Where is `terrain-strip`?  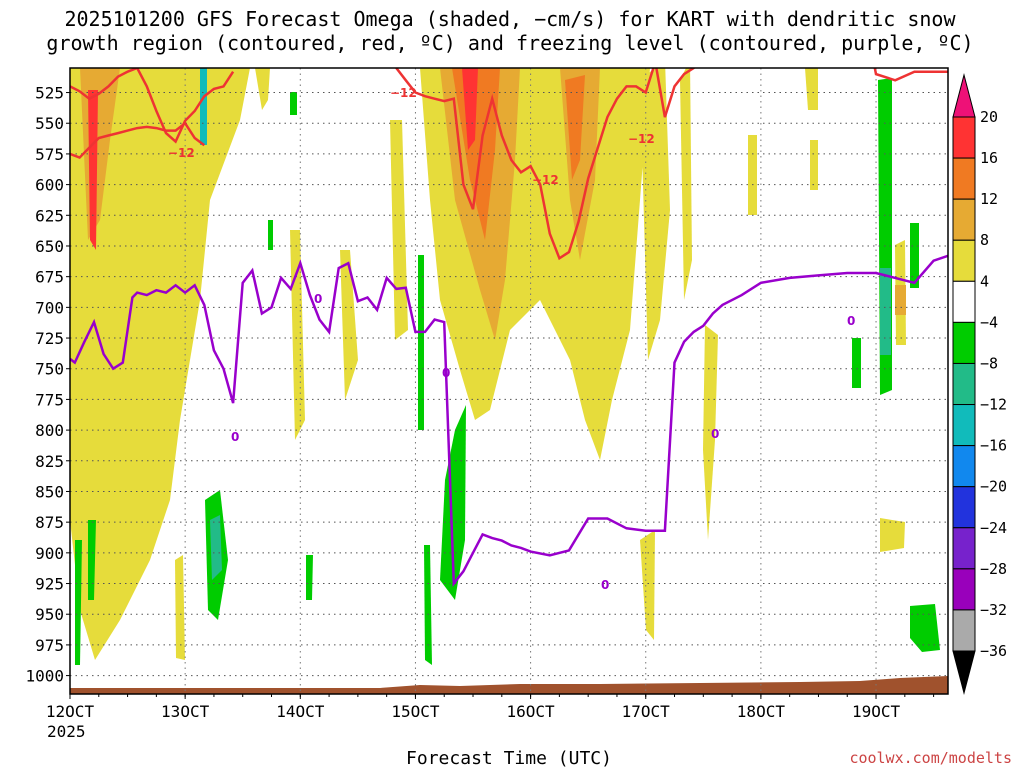
terrain-strip is located at coordinates (509, 685).